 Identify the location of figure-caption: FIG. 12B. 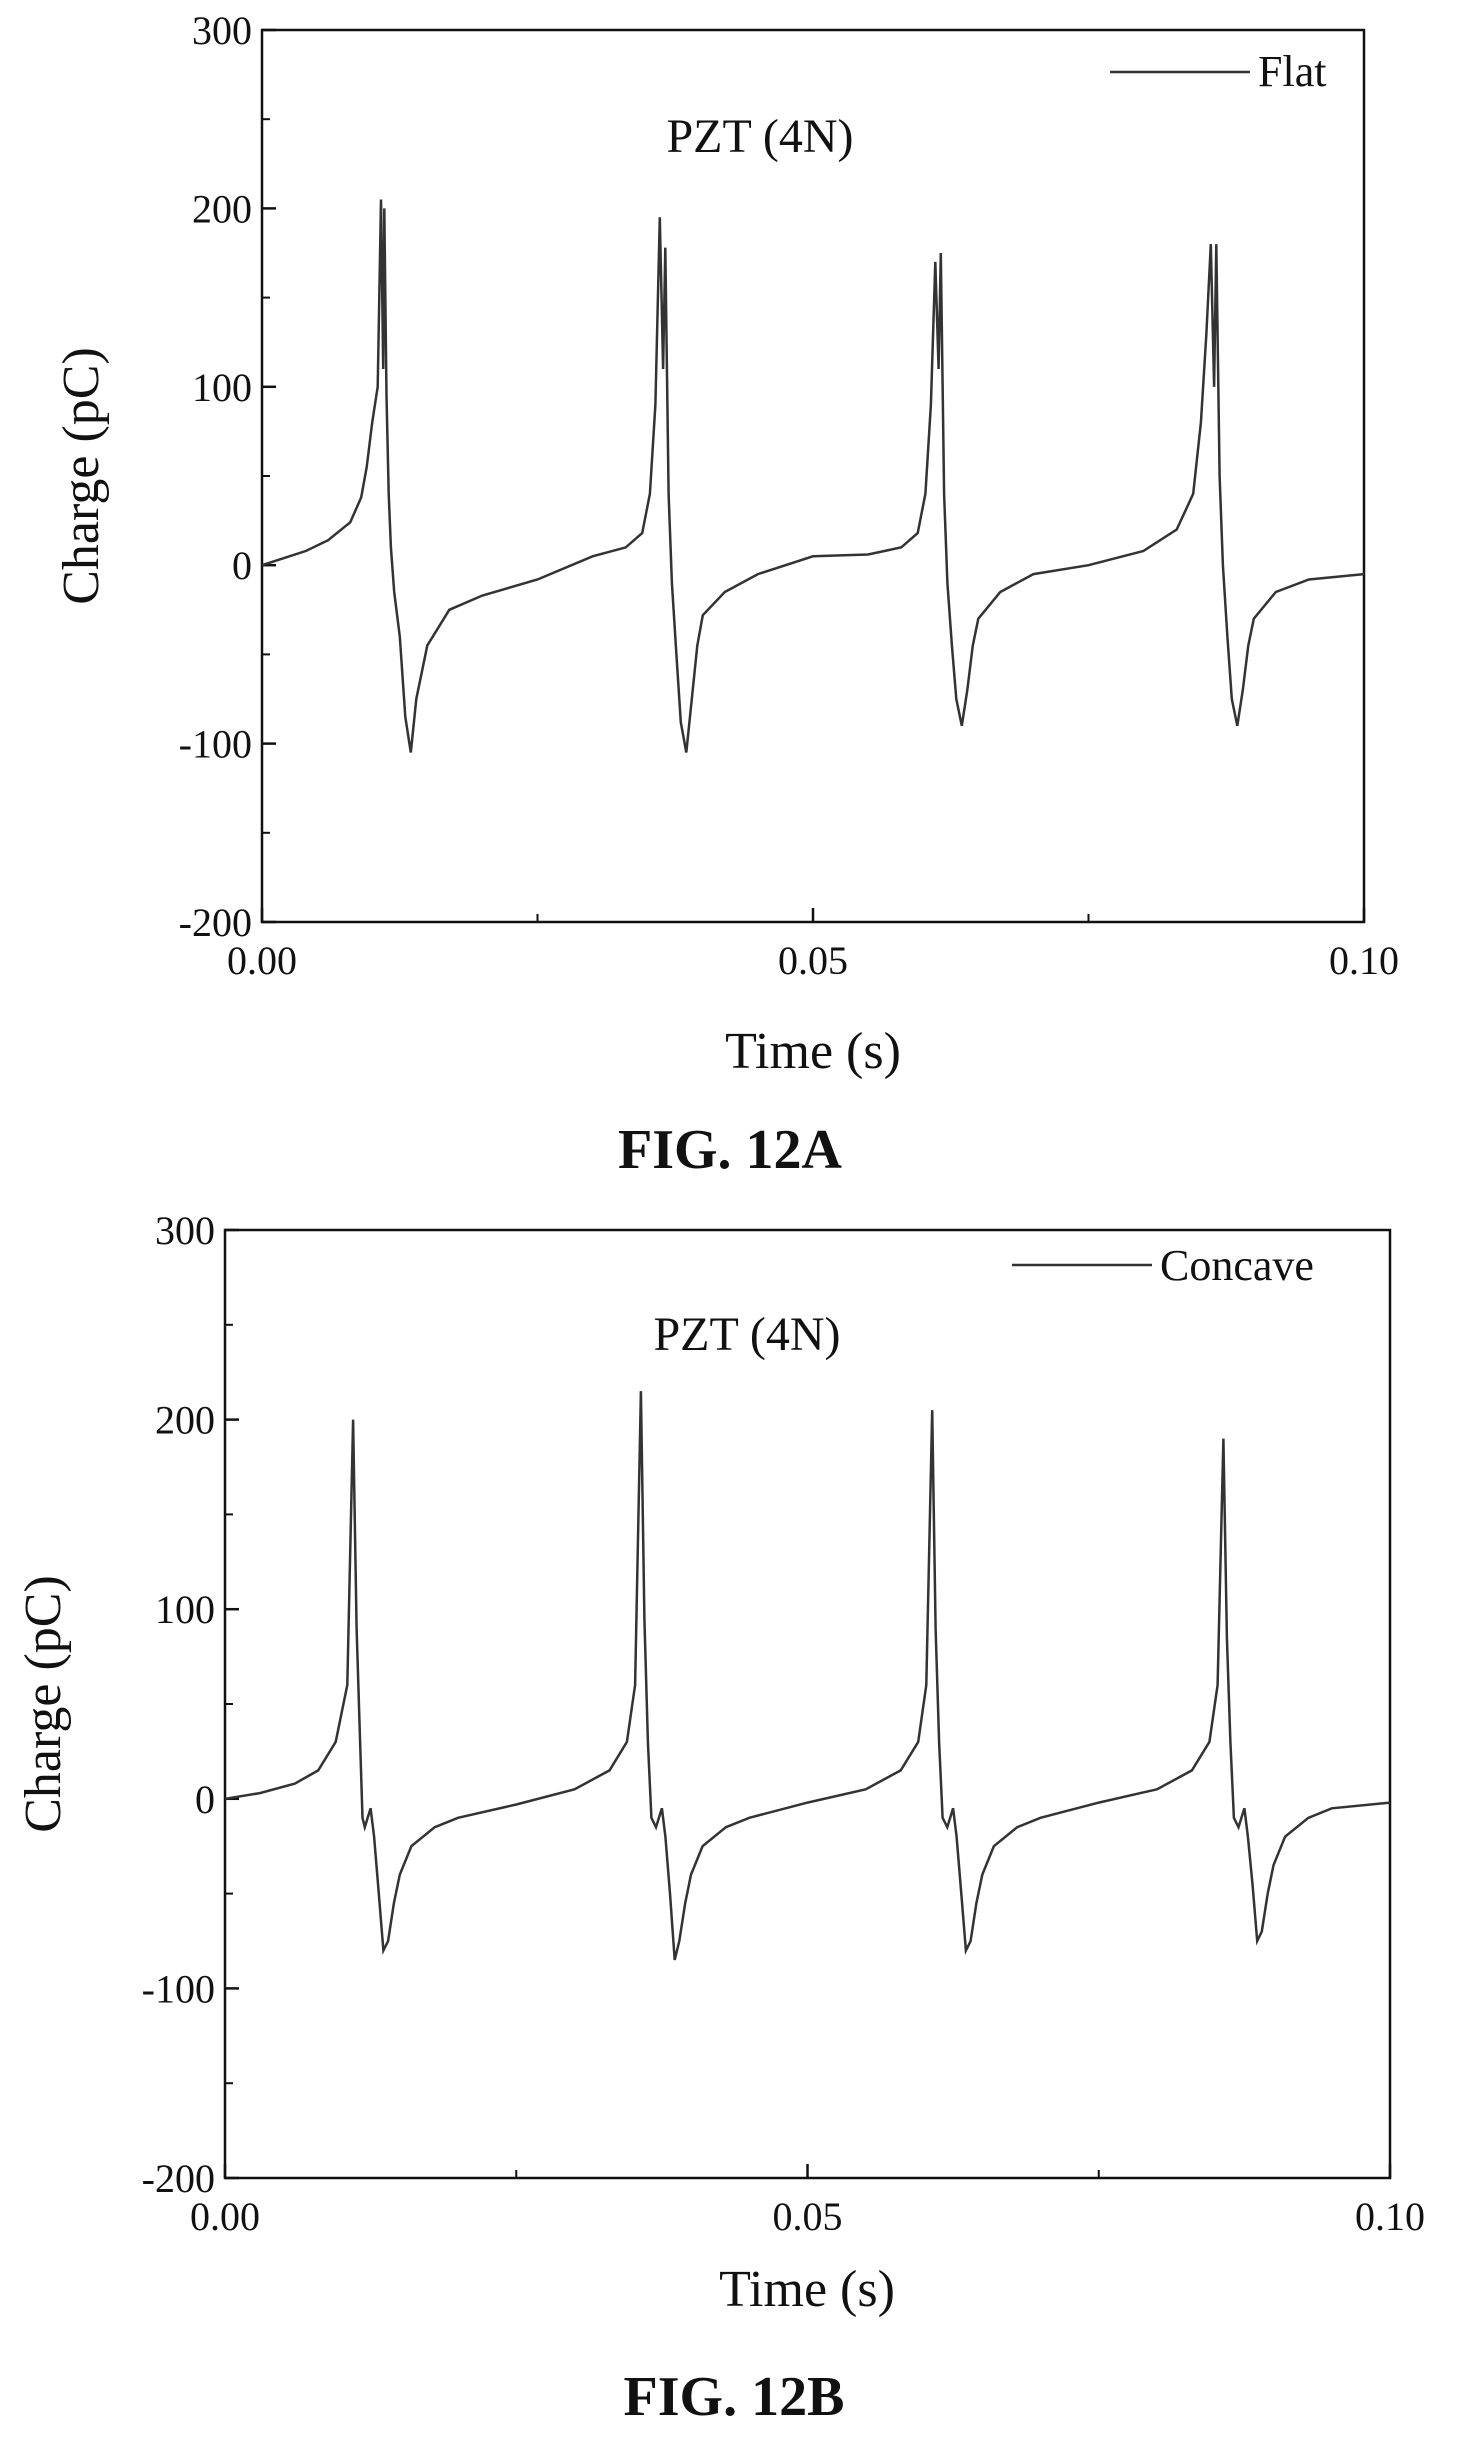
(734, 2397).